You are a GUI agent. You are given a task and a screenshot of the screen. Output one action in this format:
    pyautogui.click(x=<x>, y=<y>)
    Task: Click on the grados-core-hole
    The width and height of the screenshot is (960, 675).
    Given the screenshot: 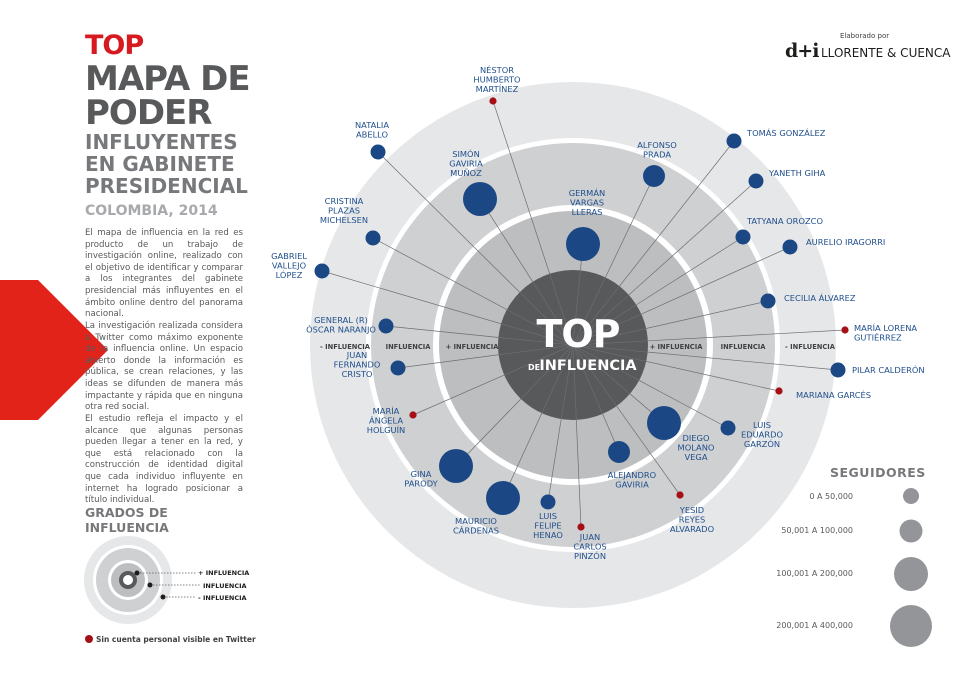 What is the action you would take?
    pyautogui.click(x=128, y=580)
    